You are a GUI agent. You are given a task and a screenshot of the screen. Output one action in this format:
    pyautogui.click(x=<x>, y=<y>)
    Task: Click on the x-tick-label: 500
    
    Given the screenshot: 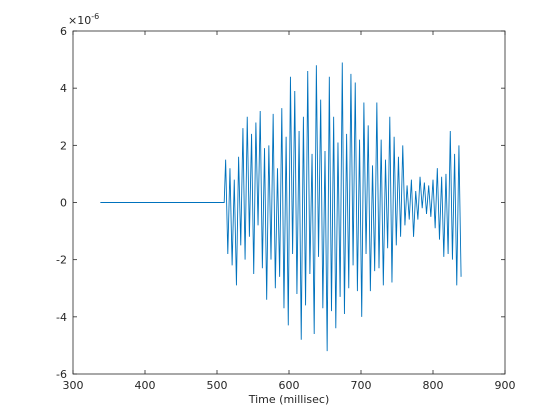 What is the action you would take?
    pyautogui.click(x=217, y=385)
    